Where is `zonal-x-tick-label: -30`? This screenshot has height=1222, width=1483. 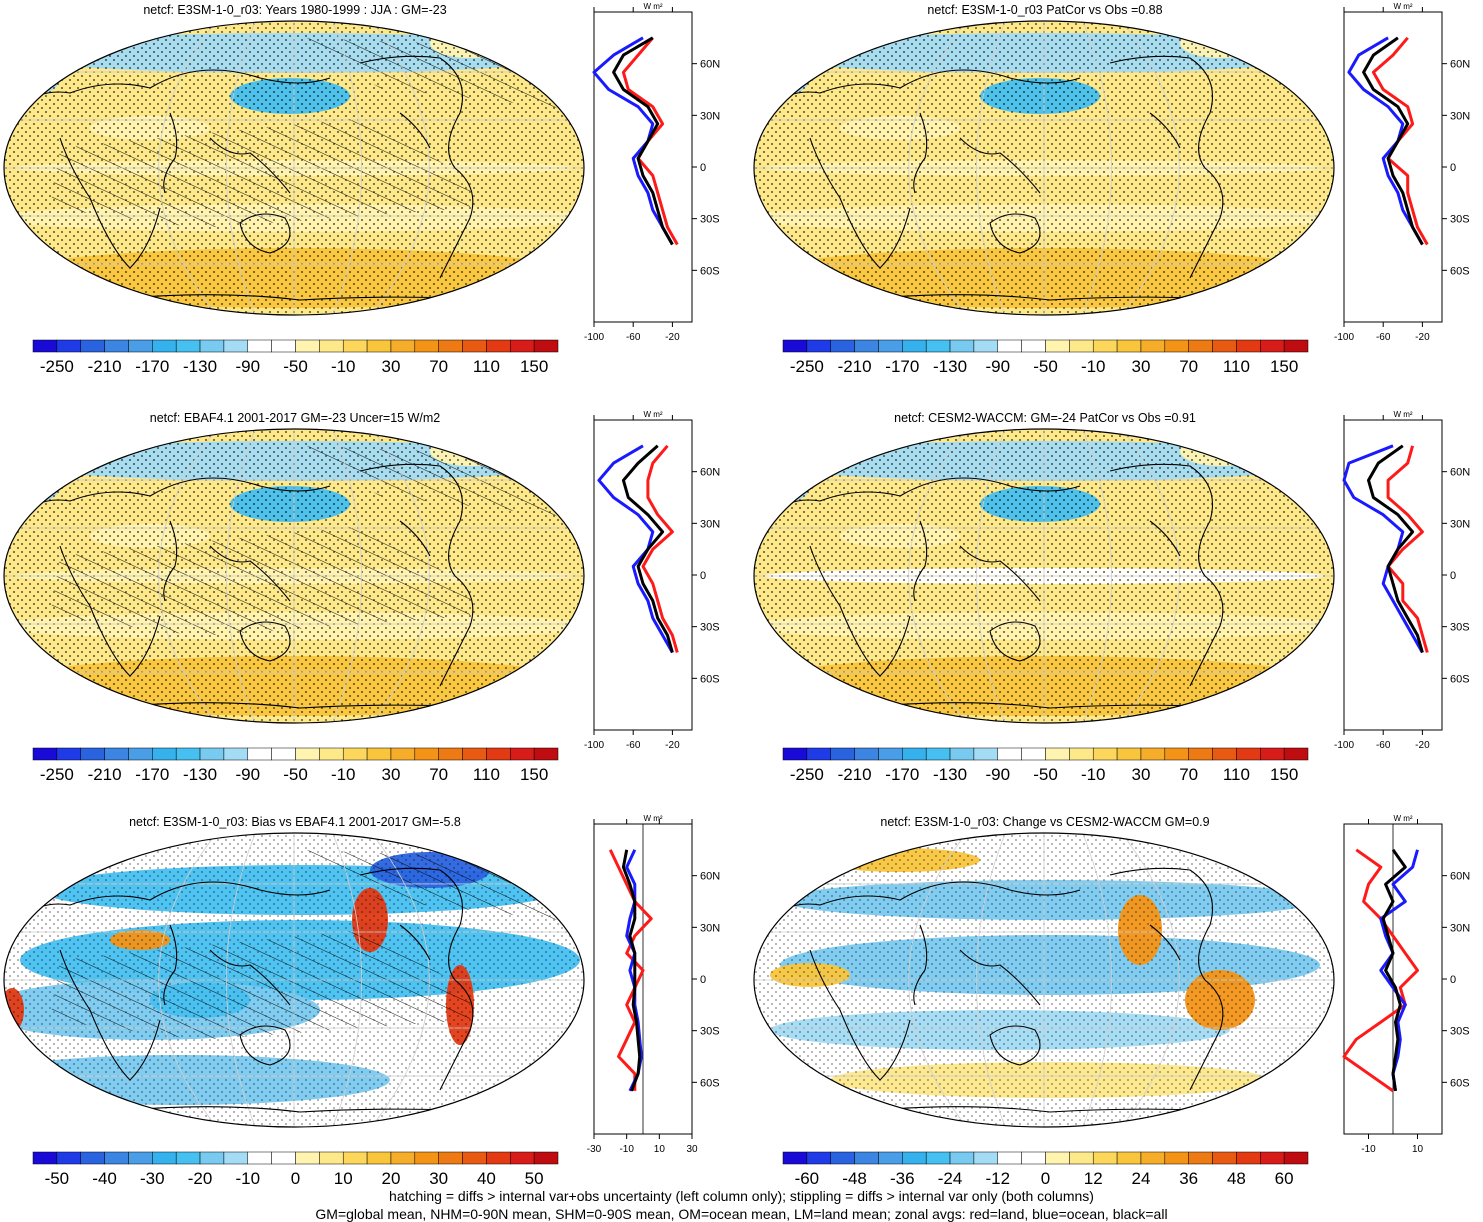
zonal-x-tick-label: -30 is located at coordinates (594, 1149).